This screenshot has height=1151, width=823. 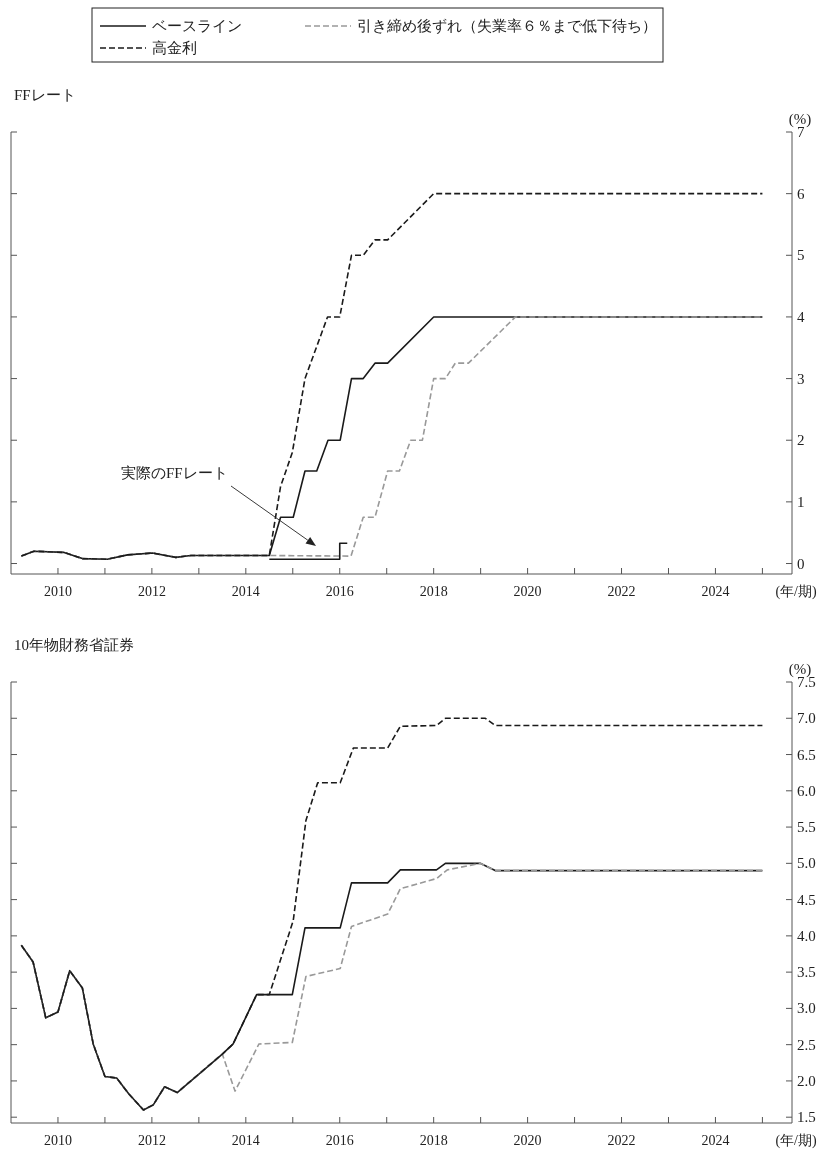 What do you see at coordinates (801, 378) in the screenshot?
I see `y-tick-label: 3` at bounding box center [801, 378].